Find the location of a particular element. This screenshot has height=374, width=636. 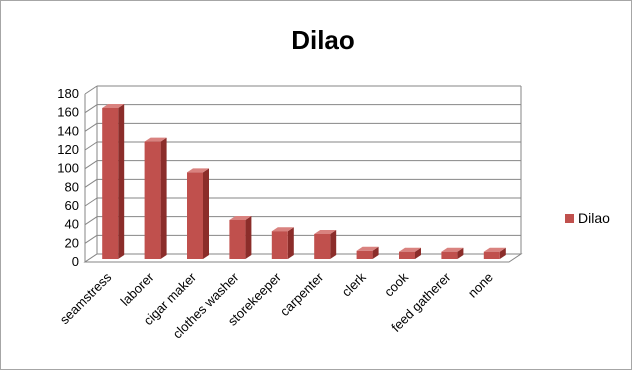

y-tick-label: 160 is located at coordinates (68, 112).